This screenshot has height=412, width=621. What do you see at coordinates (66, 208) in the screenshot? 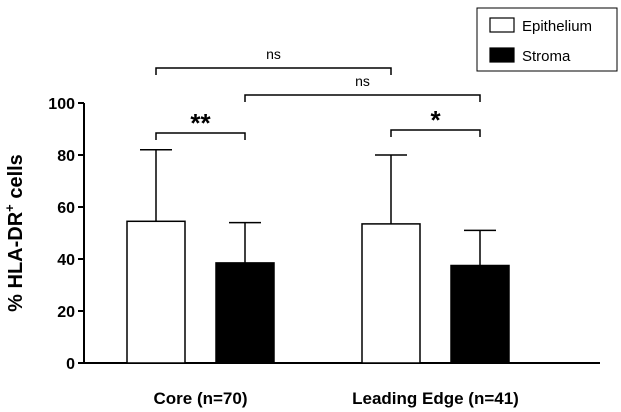
I see `y-tick-label: 60` at bounding box center [66, 208].